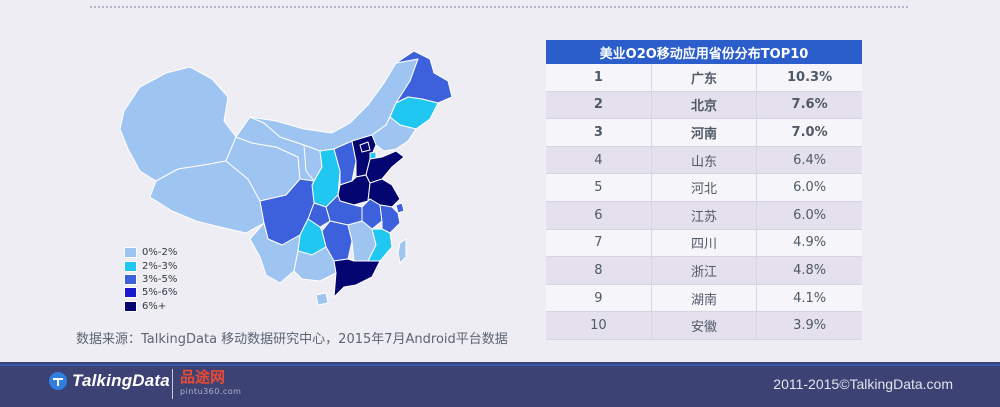  I want to click on legend-label: 3%-5%, so click(160, 279).